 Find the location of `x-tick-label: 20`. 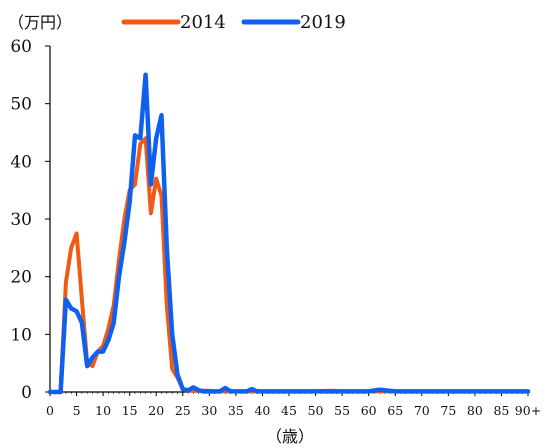

x-tick-label: 20 is located at coordinates (156, 410).